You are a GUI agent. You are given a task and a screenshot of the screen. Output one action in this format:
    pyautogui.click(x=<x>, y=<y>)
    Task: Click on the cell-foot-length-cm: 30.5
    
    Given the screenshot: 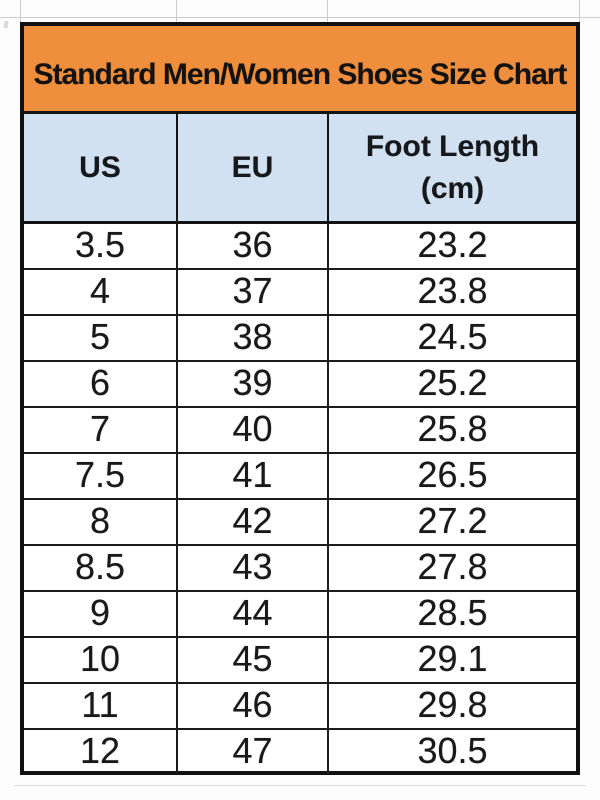 What is the action you would take?
    pyautogui.click(x=451, y=752)
    